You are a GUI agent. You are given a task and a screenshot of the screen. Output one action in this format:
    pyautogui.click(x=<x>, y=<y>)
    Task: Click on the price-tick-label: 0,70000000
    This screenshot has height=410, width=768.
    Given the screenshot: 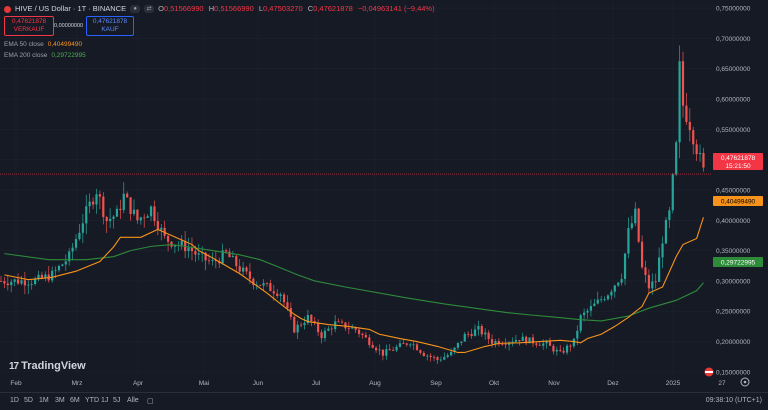 What is the action you would take?
    pyautogui.click(x=733, y=39)
    